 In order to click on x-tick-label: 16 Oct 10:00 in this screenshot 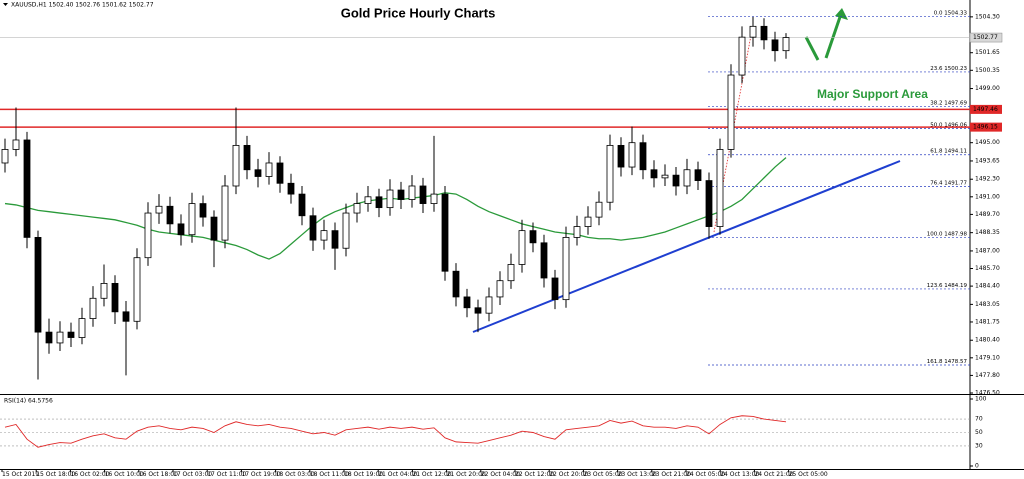, I will do `click(124, 474)`.